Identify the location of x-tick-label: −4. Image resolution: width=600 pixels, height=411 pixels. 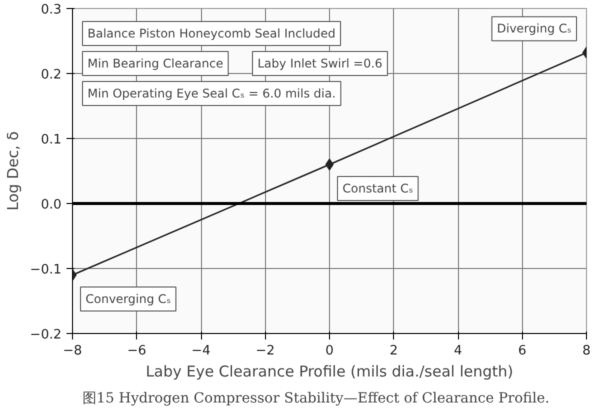
(201, 351).